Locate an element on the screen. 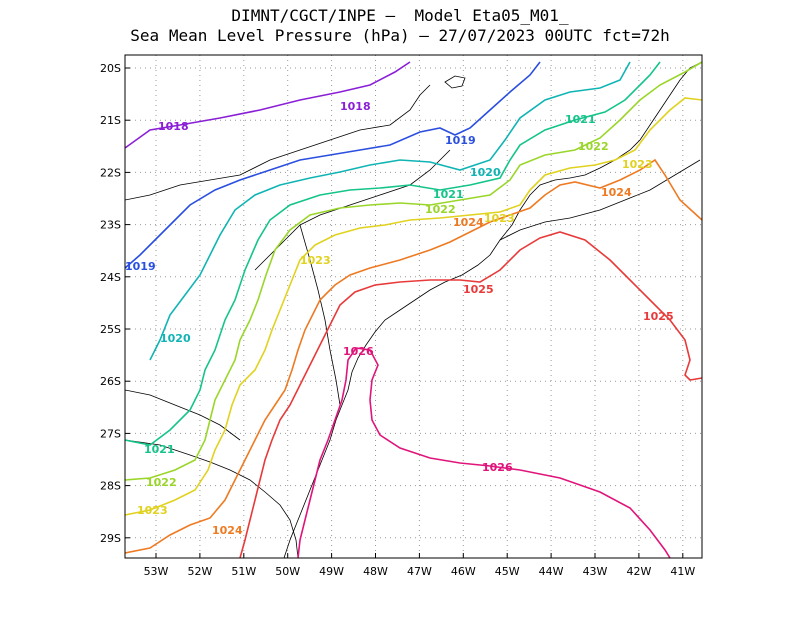 The image size is (800, 618). y-tick-label: 27S is located at coordinates (110, 433).